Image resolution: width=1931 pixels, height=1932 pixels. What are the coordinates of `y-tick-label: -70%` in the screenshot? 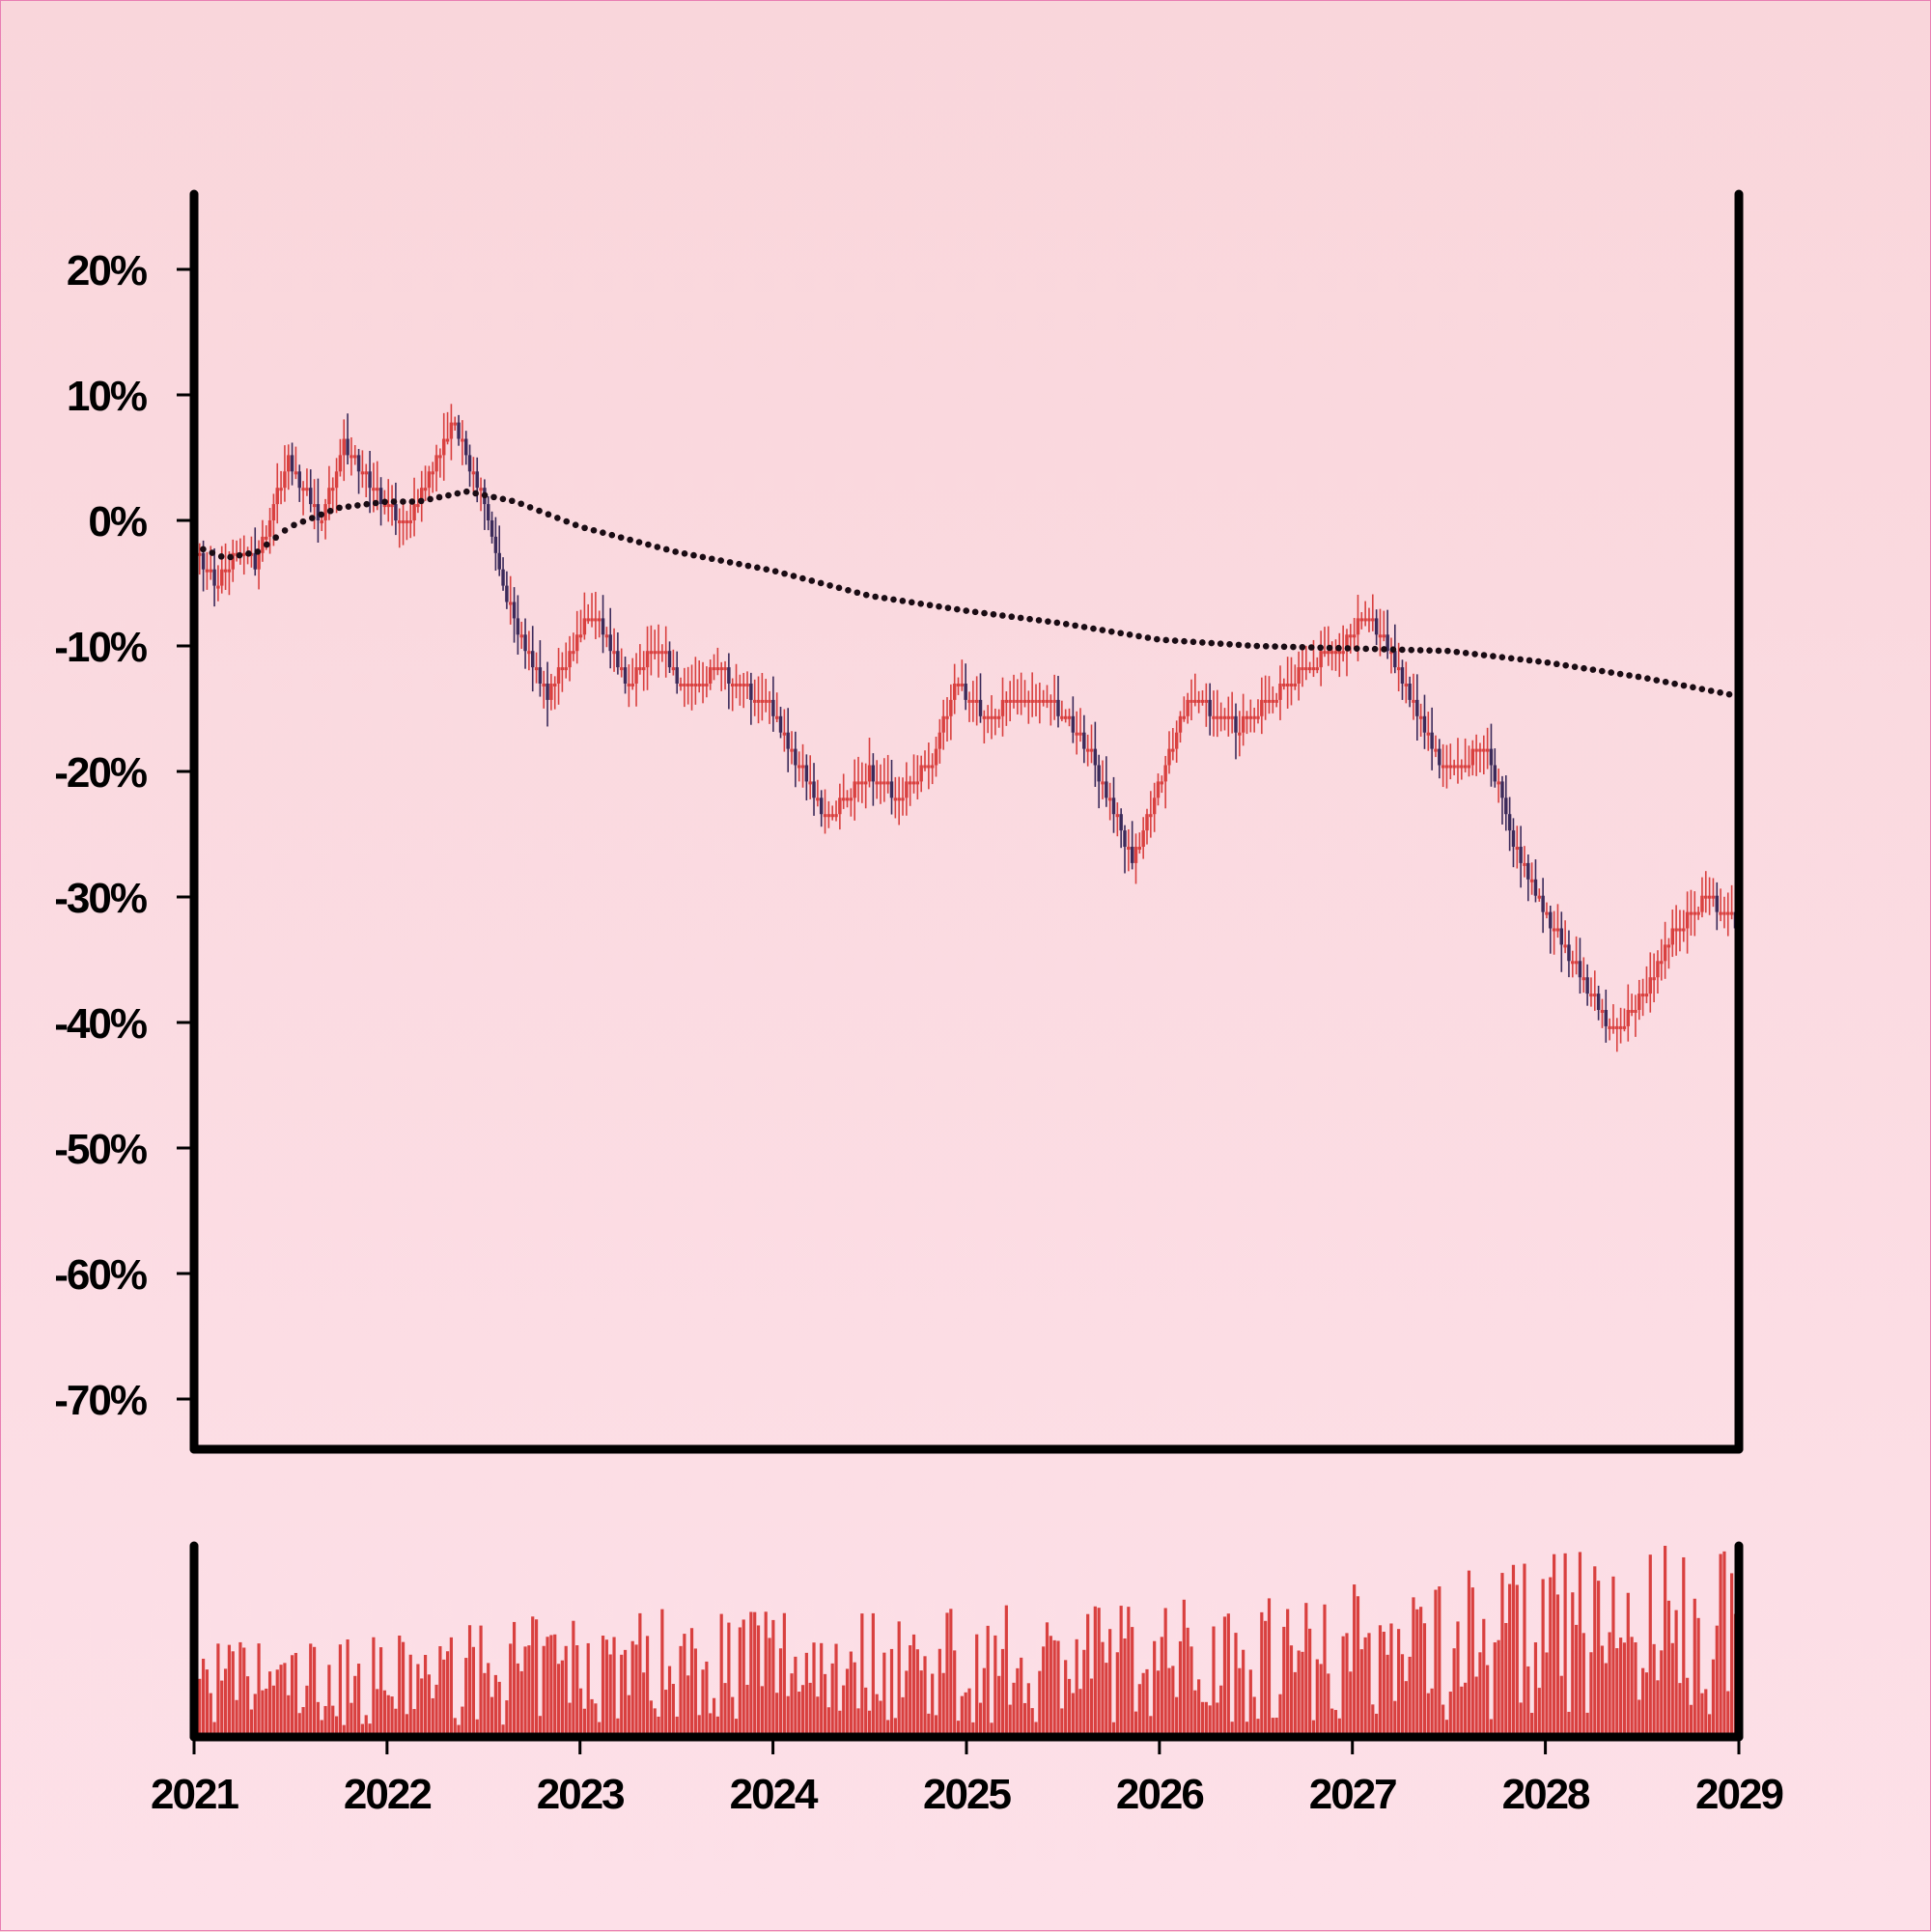 It's located at (100, 1401).